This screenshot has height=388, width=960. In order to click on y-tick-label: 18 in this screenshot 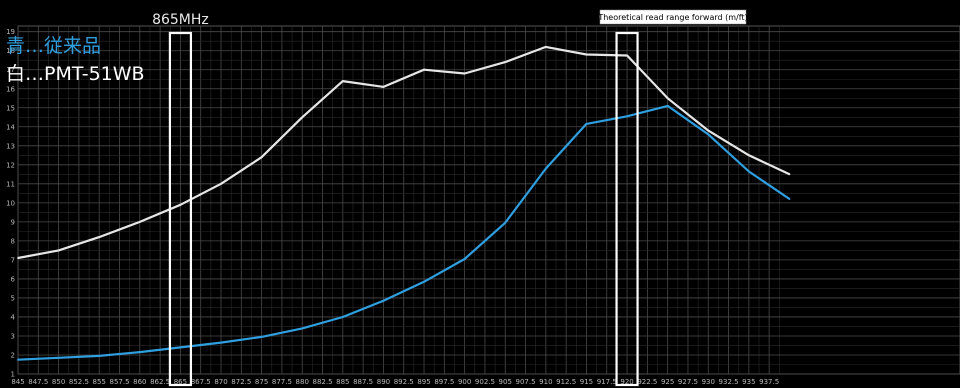, I will do `click(10, 51)`.